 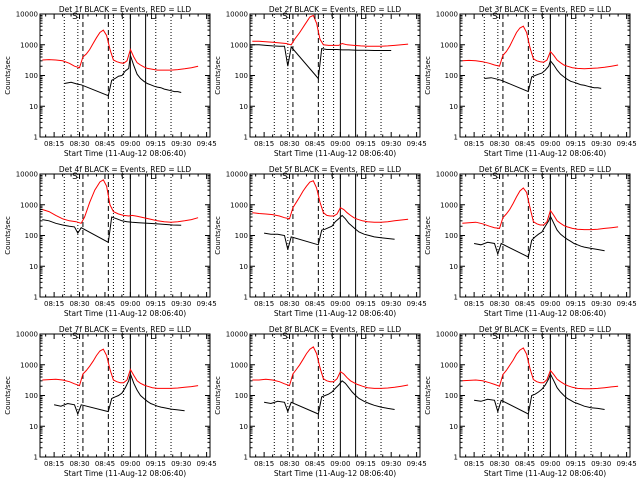 What do you see at coordinates (545, 9) in the screenshot?
I see `panel-title: Det 3f BLACK = Events, RED = LLD` at bounding box center [545, 9].